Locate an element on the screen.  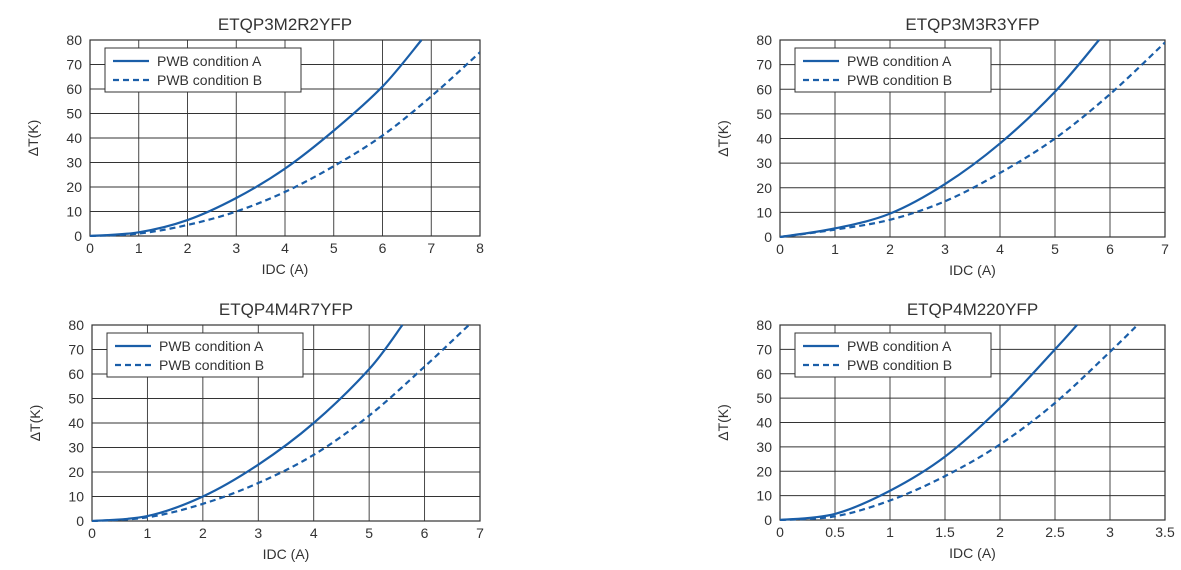
x-tick-label: 2.5 is located at coordinates (1055, 532).